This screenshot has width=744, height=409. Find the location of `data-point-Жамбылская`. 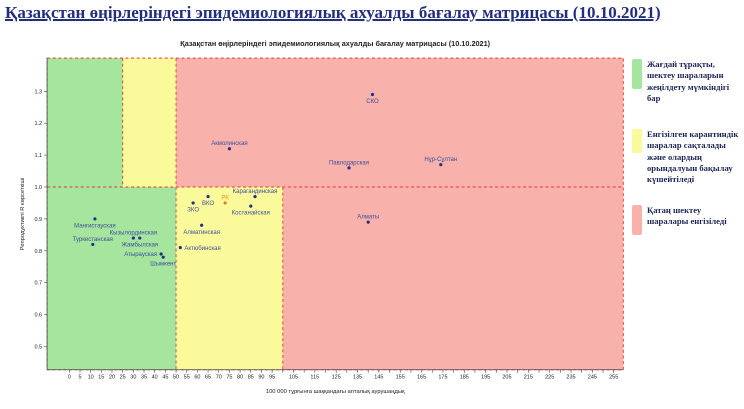

data-point-Жамбылская is located at coordinates (140, 238).